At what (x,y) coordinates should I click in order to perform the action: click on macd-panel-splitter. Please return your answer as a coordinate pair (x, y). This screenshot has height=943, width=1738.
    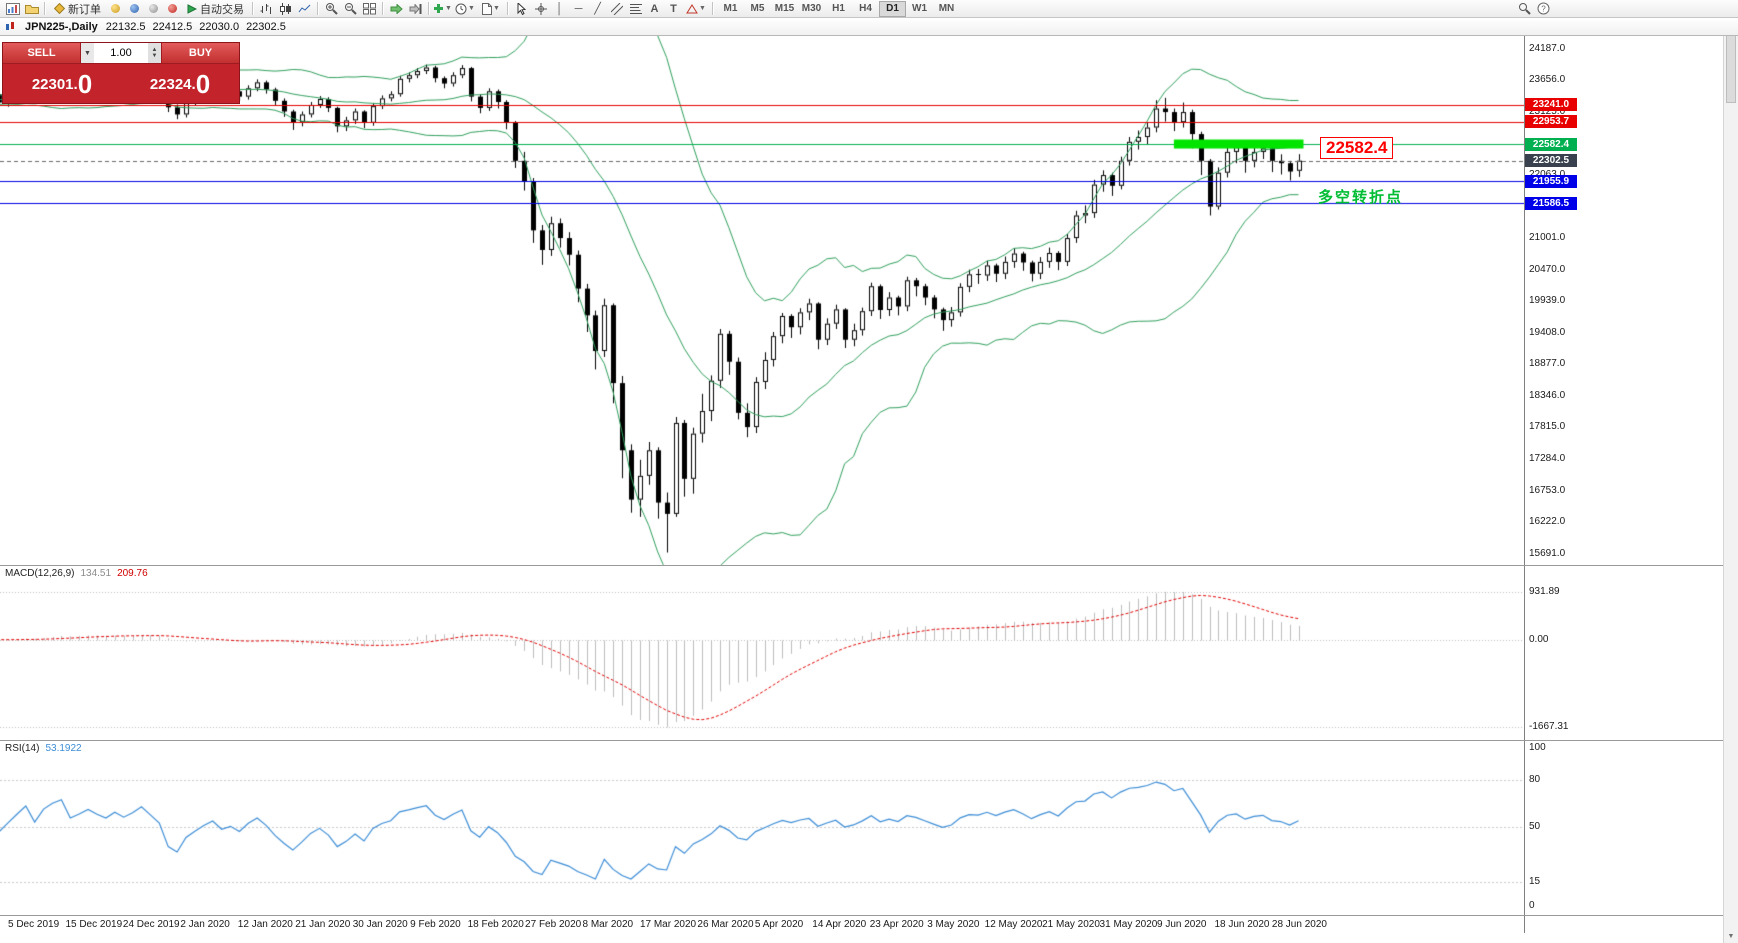
    Looking at the image, I should click on (869, 565).